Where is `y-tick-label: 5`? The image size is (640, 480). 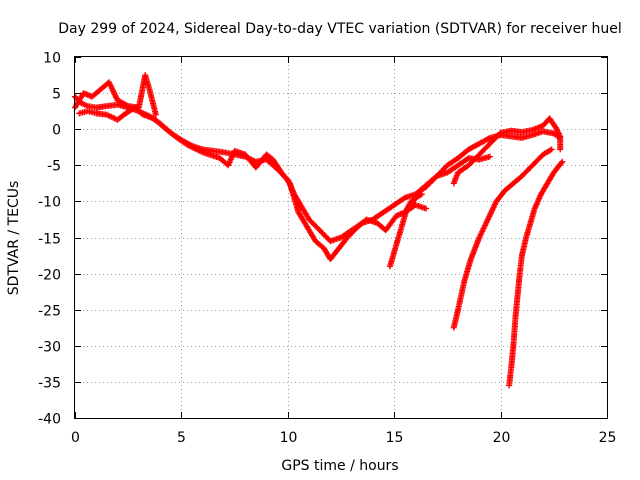
y-tick-label: 5 is located at coordinates (56, 95).